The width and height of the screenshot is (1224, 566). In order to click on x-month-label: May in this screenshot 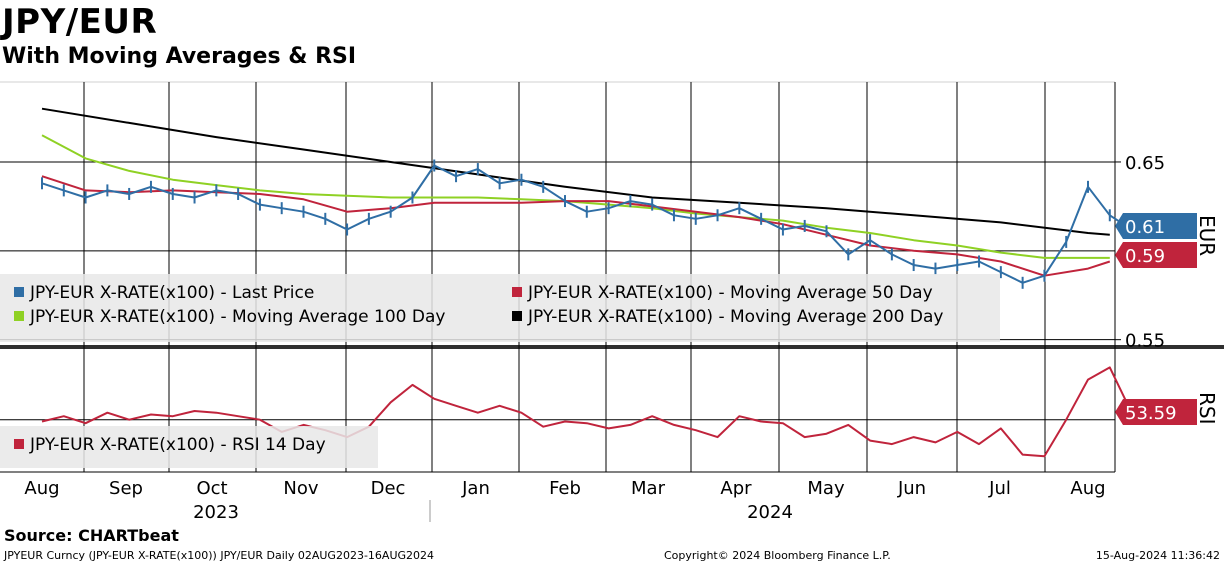, I will do `click(826, 488)`.